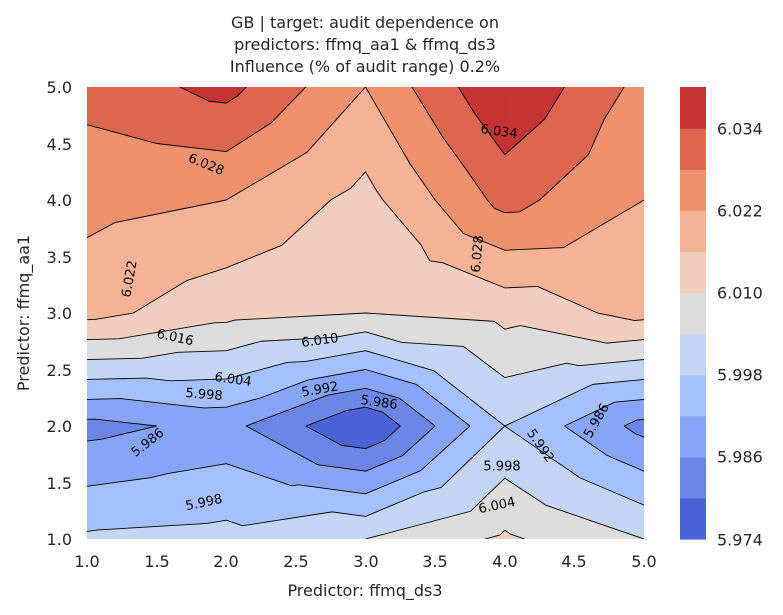 The width and height of the screenshot is (783, 615). I want to click on y-axis-ticks: 1.0 1.5 2.0 2.5 3.0 3.5 4.0 4.5 5.0, so click(59, 313).